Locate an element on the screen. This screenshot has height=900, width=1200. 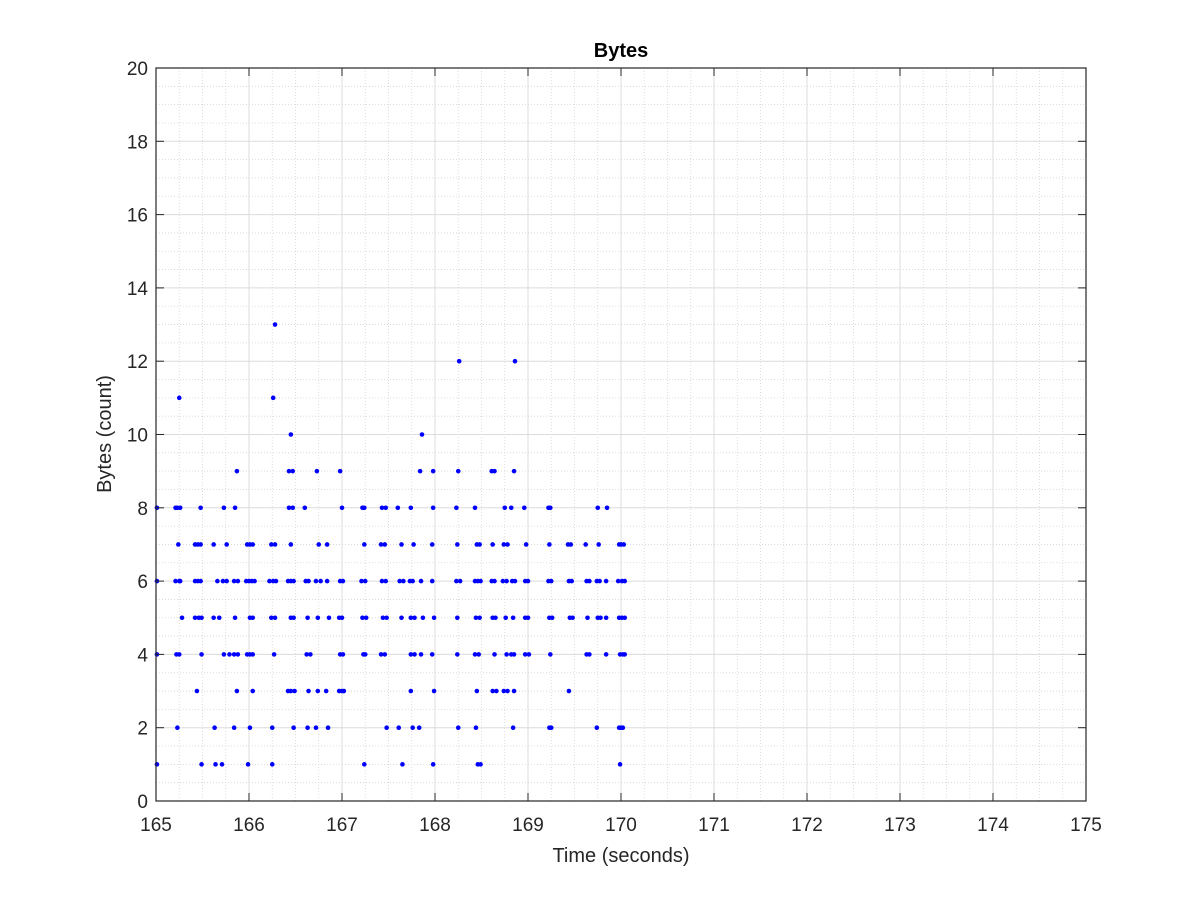
x-axis-label: Time (seconds) is located at coordinates (620, 856).